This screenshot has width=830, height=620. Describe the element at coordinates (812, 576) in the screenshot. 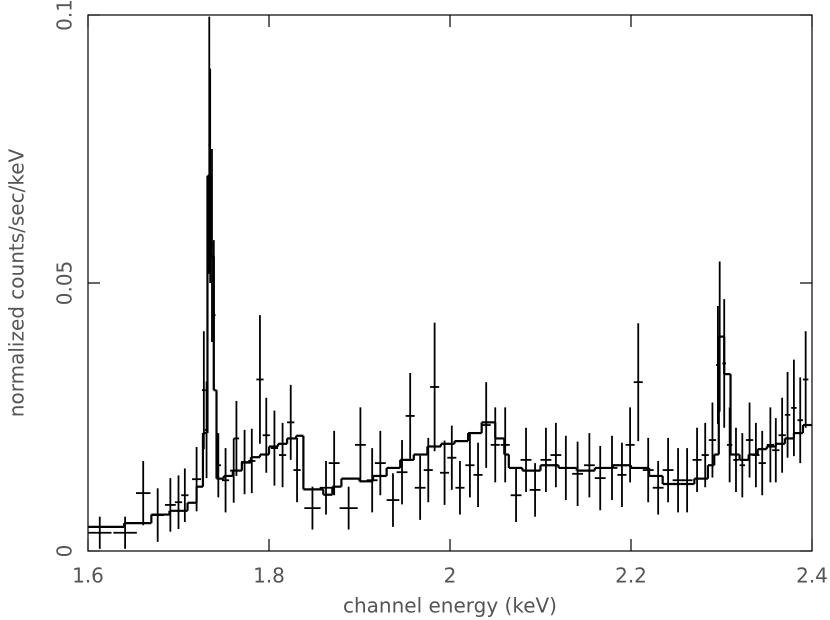

I see `x-tick-label: 2.4` at that location.